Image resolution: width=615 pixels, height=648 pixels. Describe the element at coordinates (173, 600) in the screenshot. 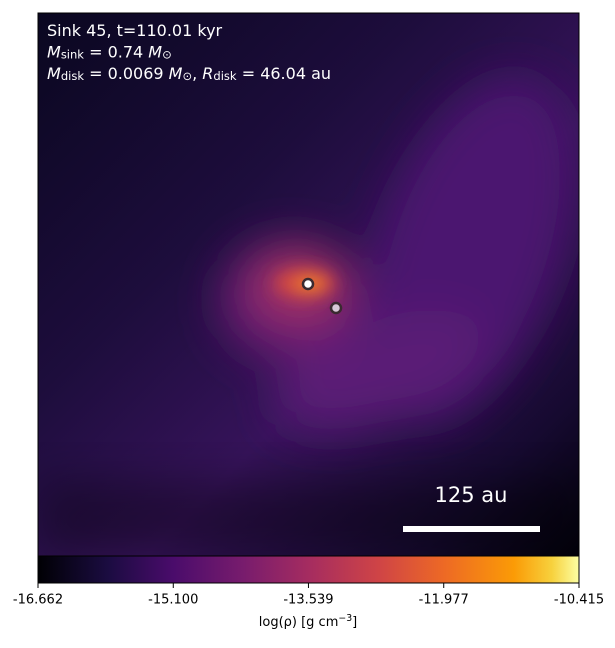

I see `tick-label: -15.100` at that location.